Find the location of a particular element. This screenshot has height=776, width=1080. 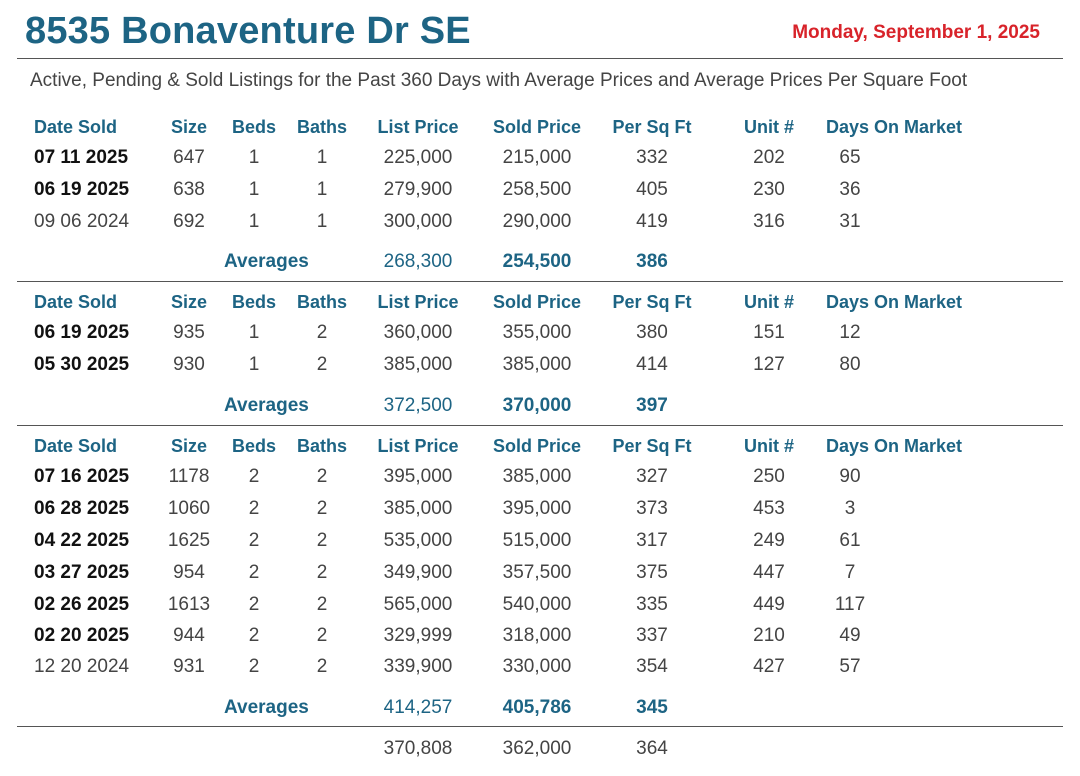

cell-list-price: 225,000 is located at coordinates (418, 157).